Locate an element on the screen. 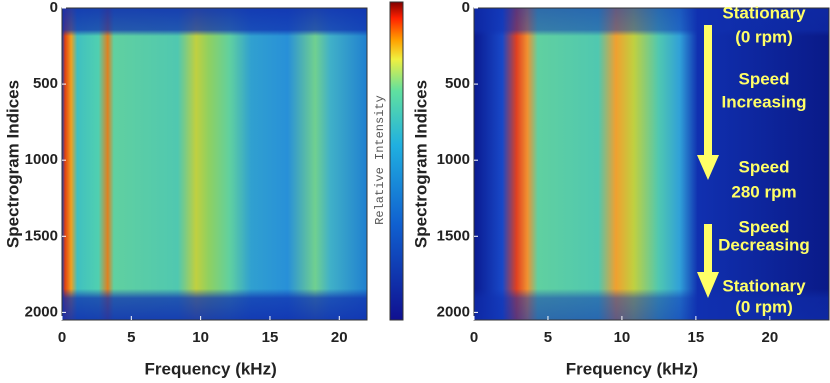  annotation: 280 rpm is located at coordinates (763, 191).